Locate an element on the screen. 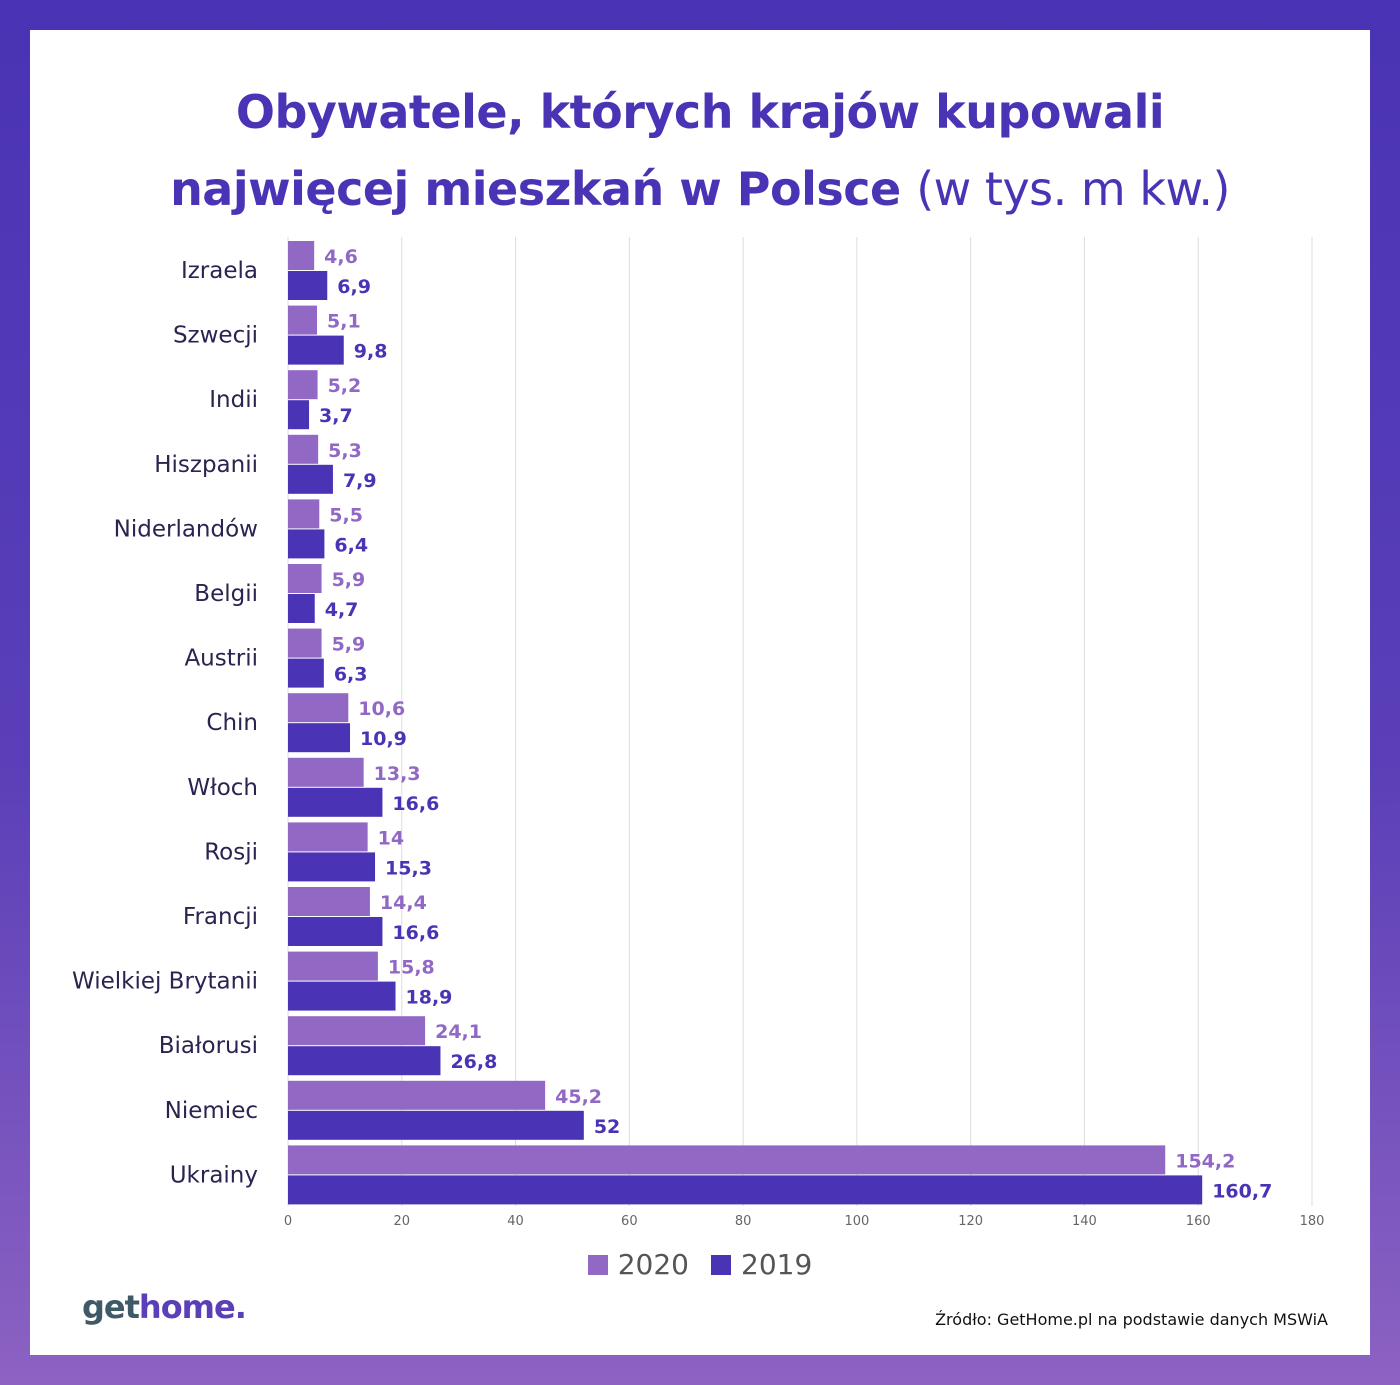 The height and width of the screenshot is (1385, 1400). x-tick-label: 180 is located at coordinates (1312, 1221).